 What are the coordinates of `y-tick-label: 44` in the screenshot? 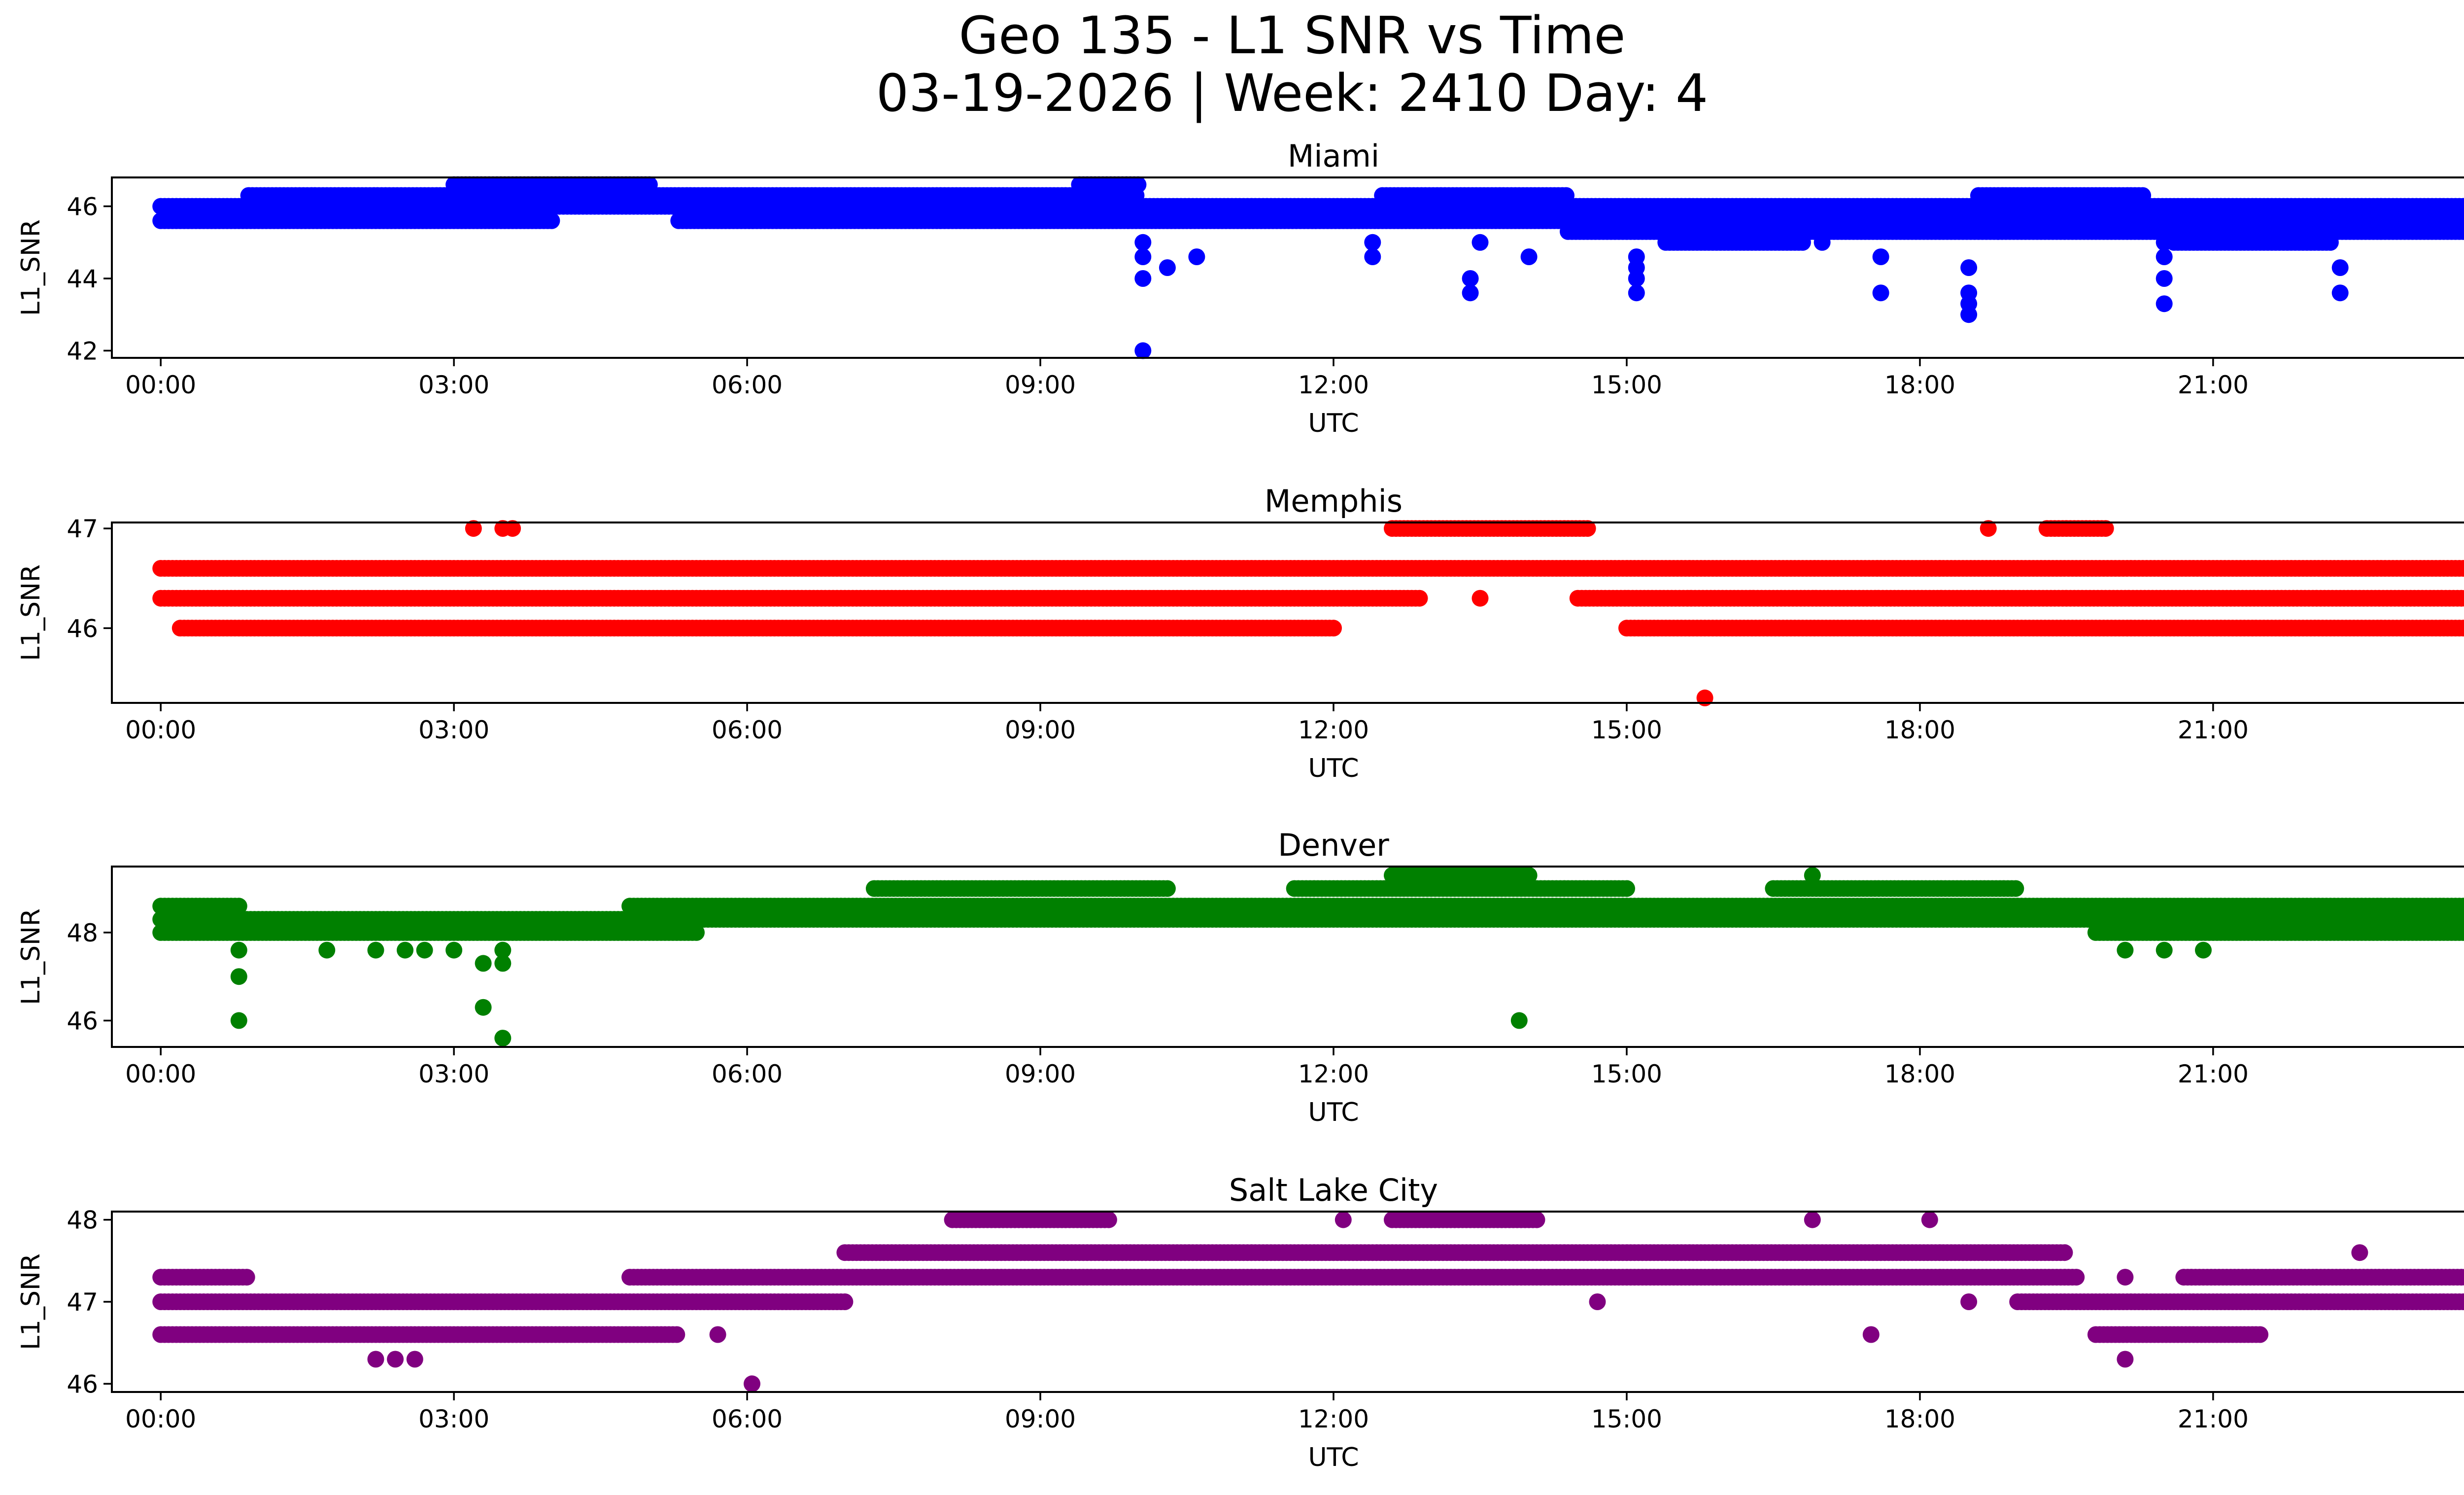 It's located at (82, 279).